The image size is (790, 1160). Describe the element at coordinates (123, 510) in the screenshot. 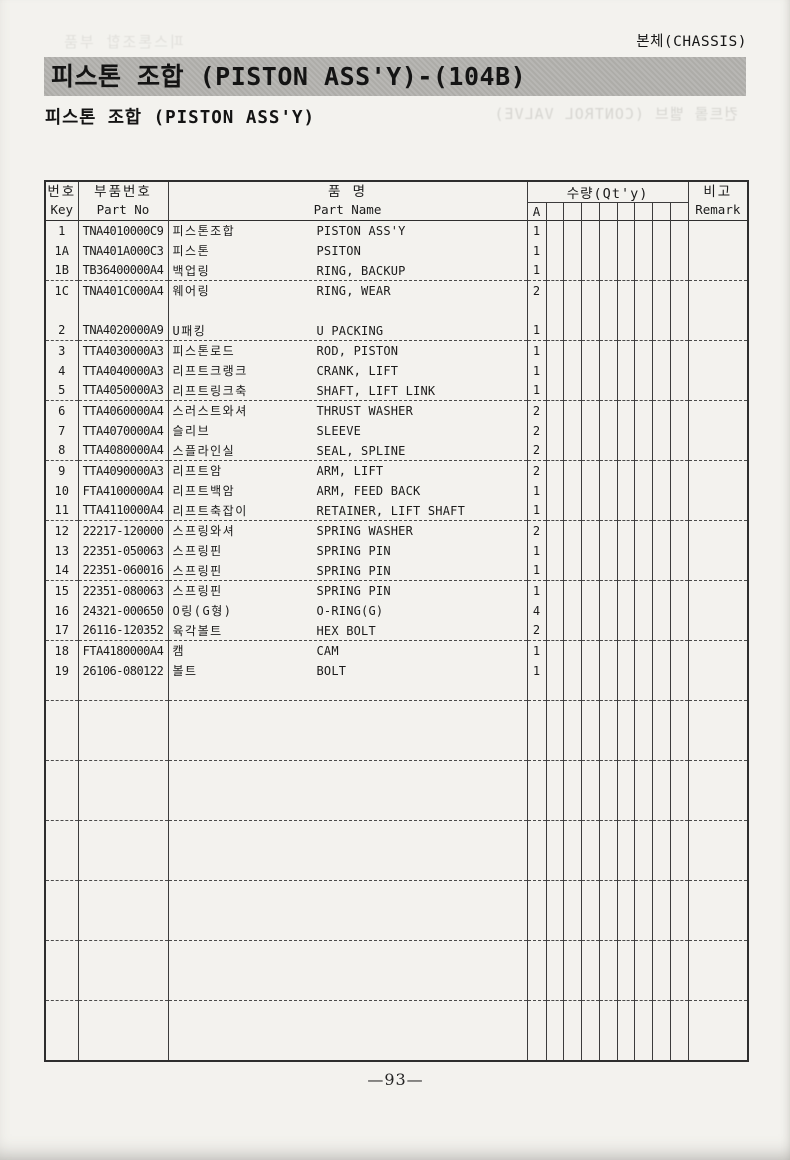

I see `cell-part-no: TTA4110000A4` at that location.